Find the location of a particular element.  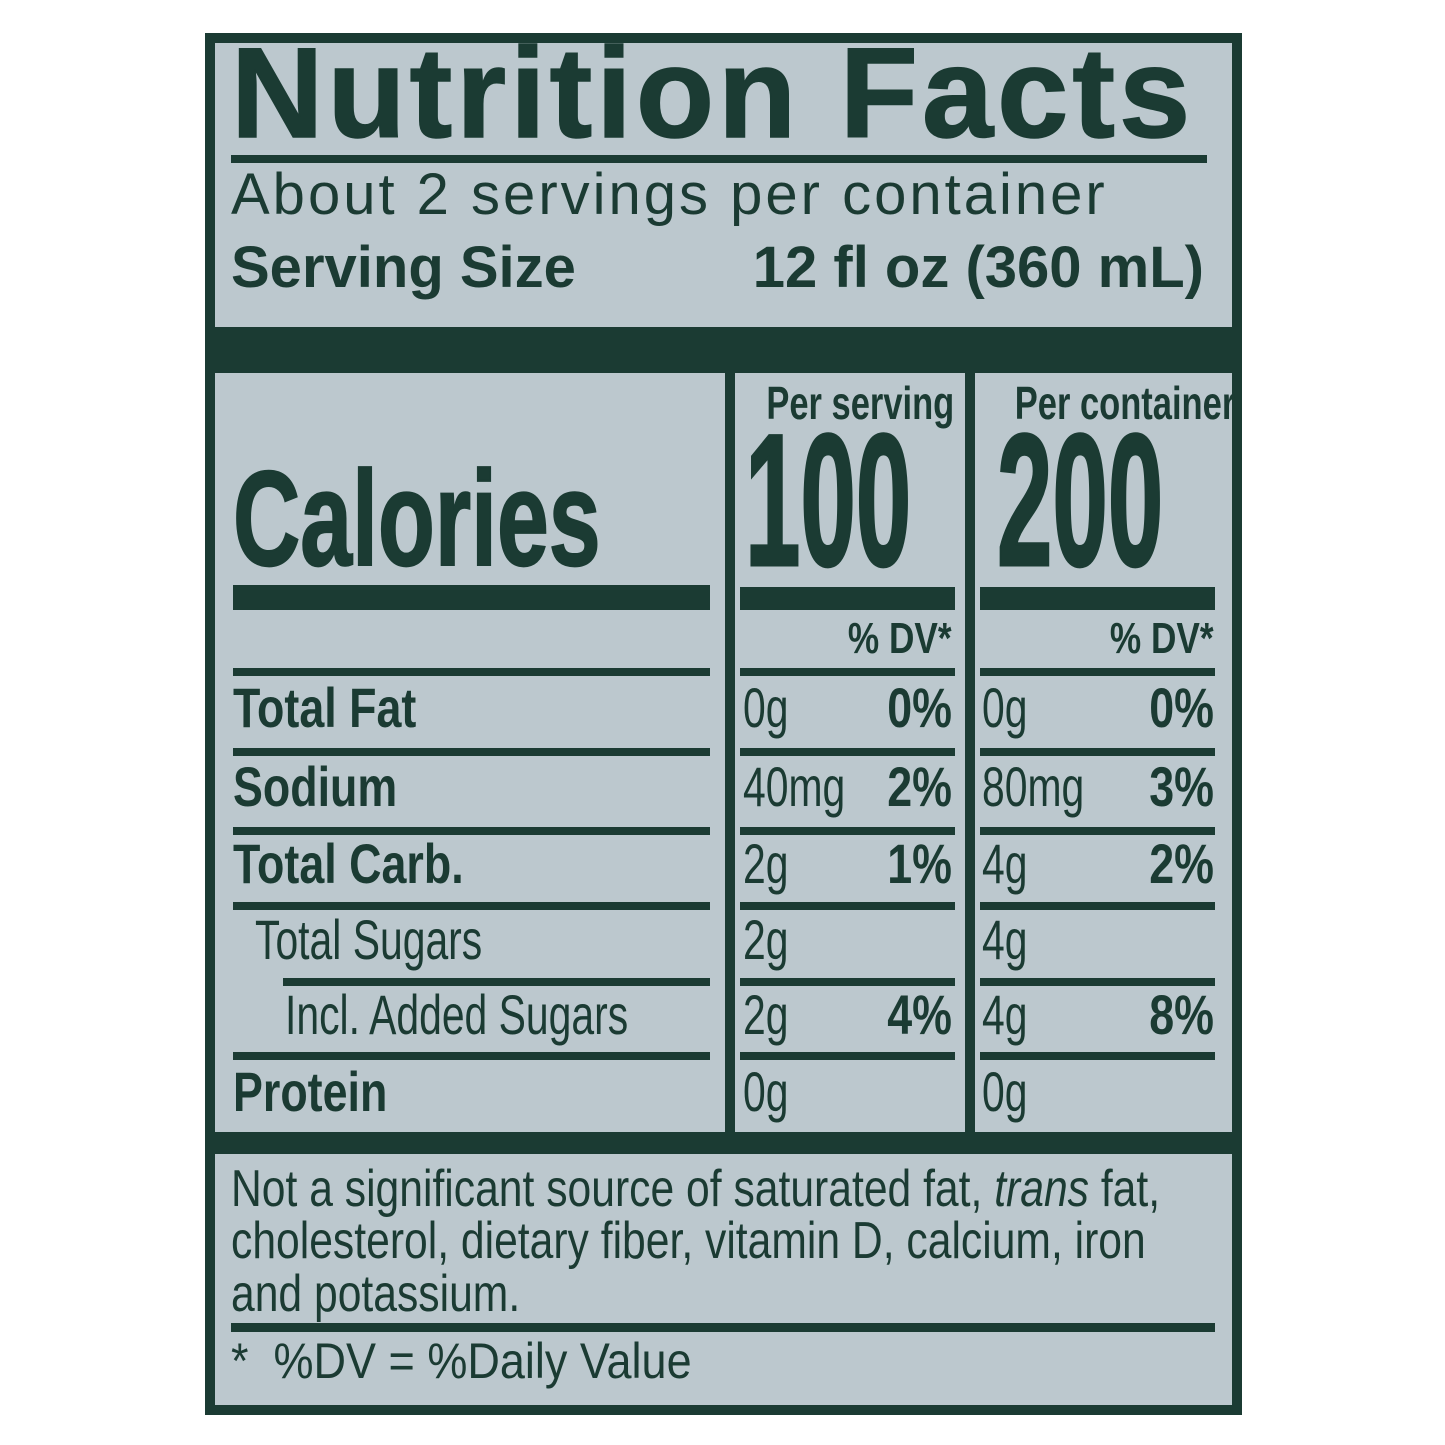

container-dv: 3% is located at coordinates (1181, 786).